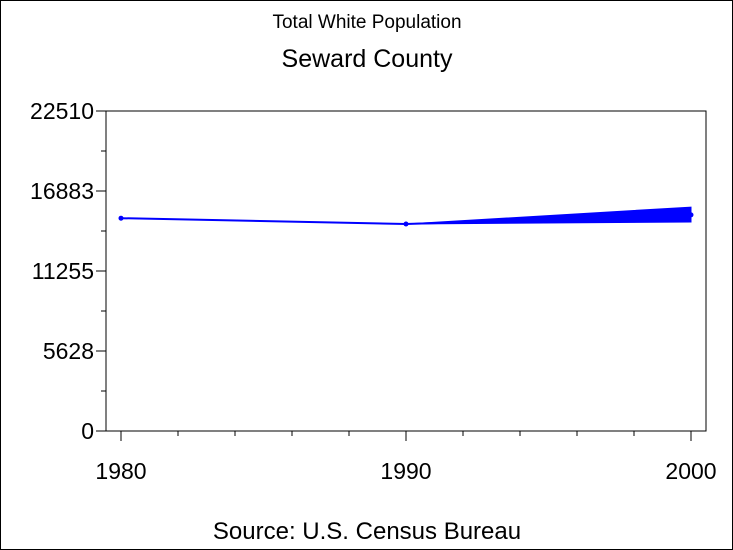  Describe the element at coordinates (367, 531) in the screenshot. I see `chart-source: Source: U.S. Census Bureau` at that location.